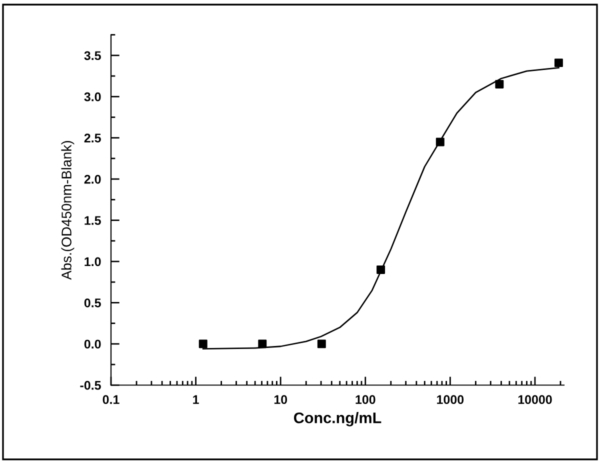  What do you see at coordinates (92, 138) in the screenshot?
I see `y-tick-label: 2.5` at bounding box center [92, 138].